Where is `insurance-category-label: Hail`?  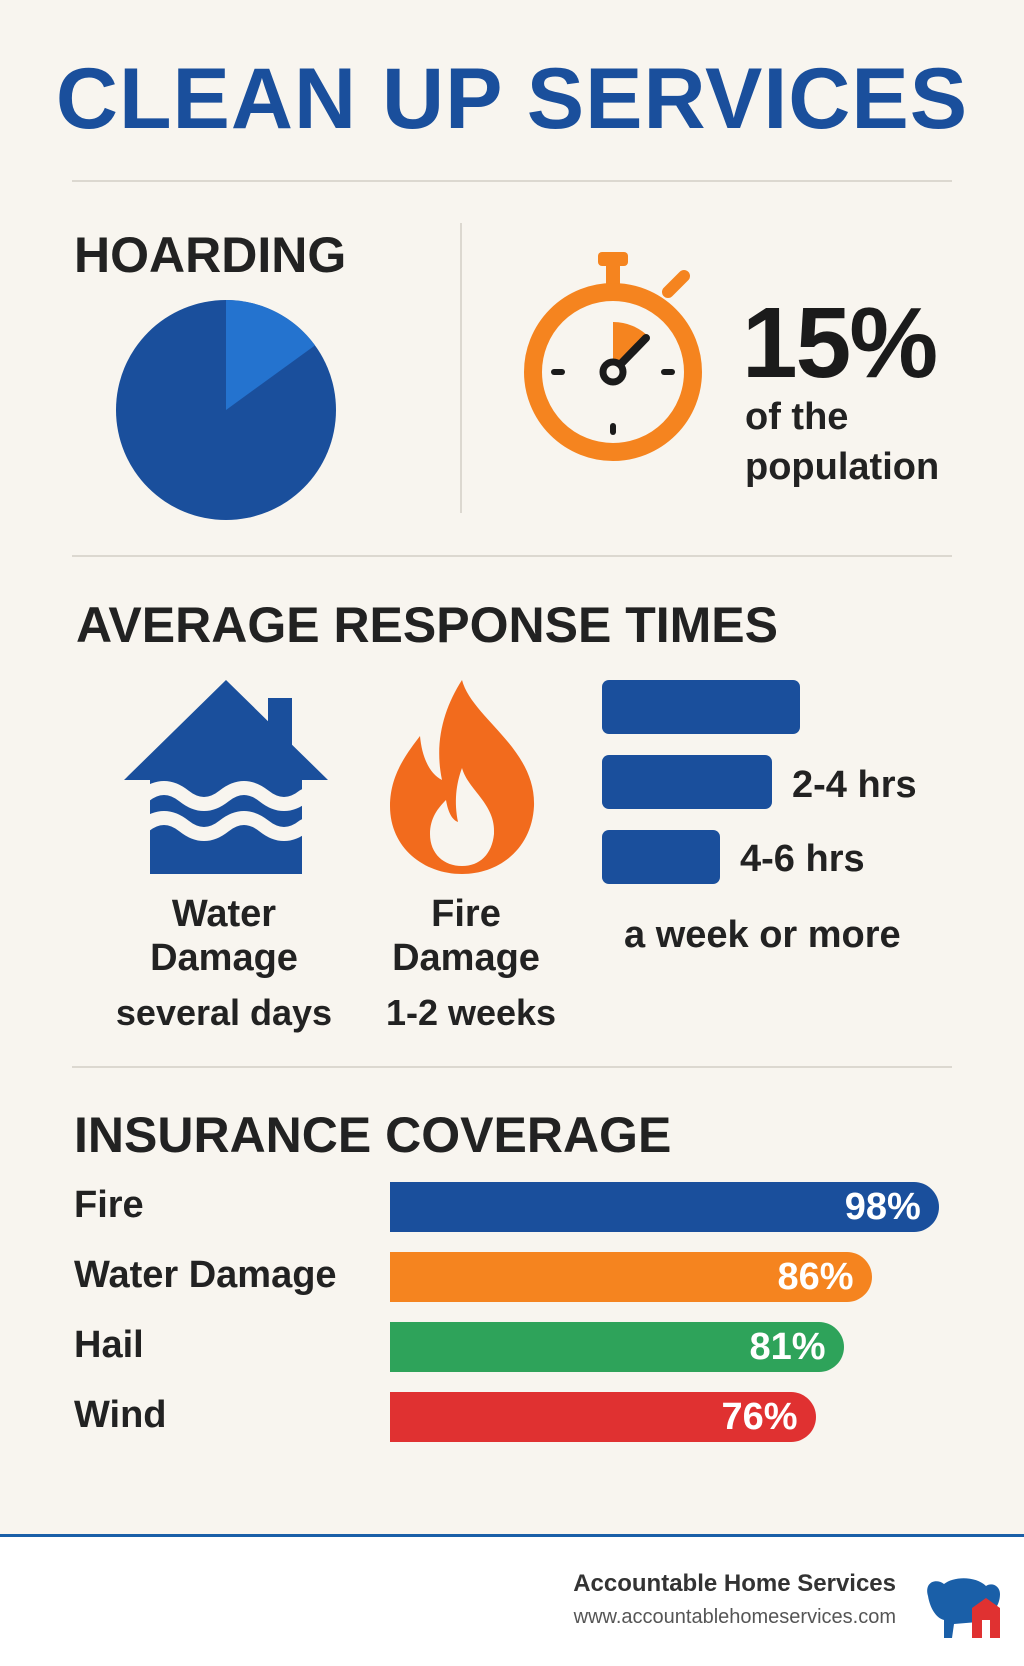
insurance-category-label: Hail is located at coordinates (109, 1345).